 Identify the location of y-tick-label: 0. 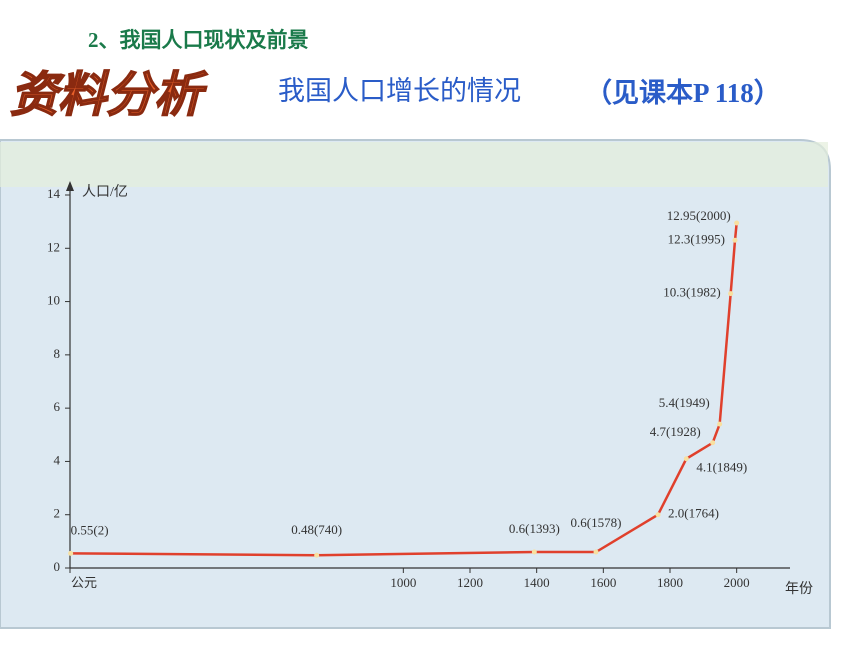
(57, 566).